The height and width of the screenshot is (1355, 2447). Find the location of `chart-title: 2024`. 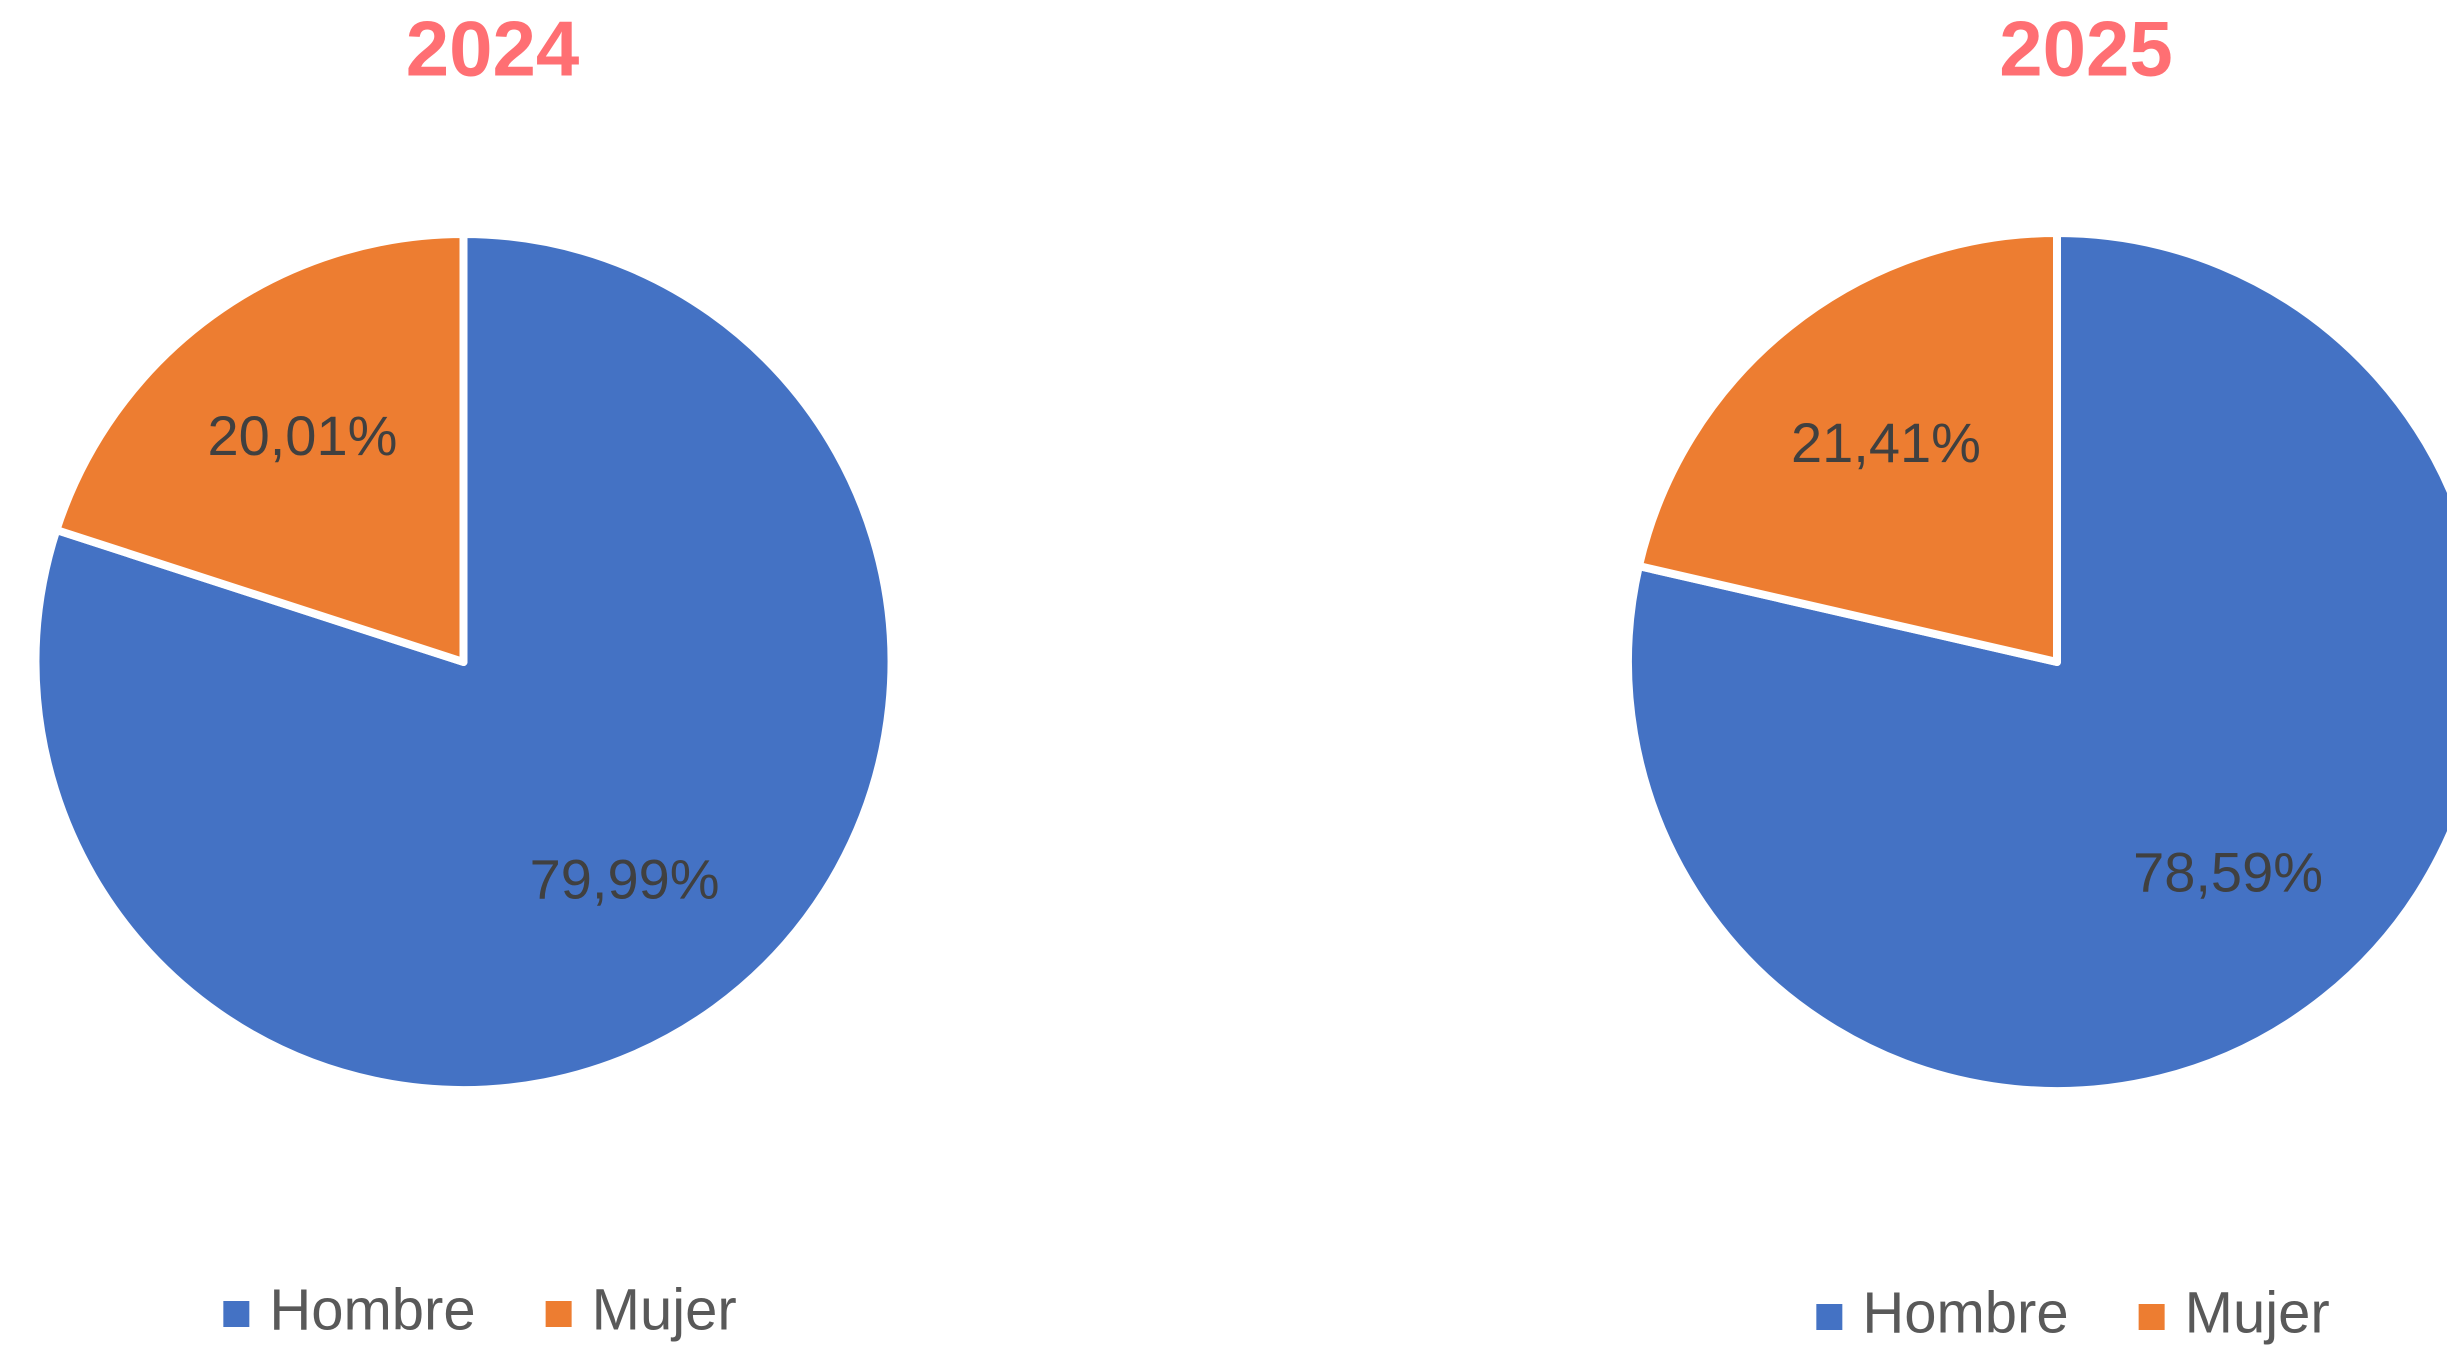

chart-title: 2024 is located at coordinates (493, 49).